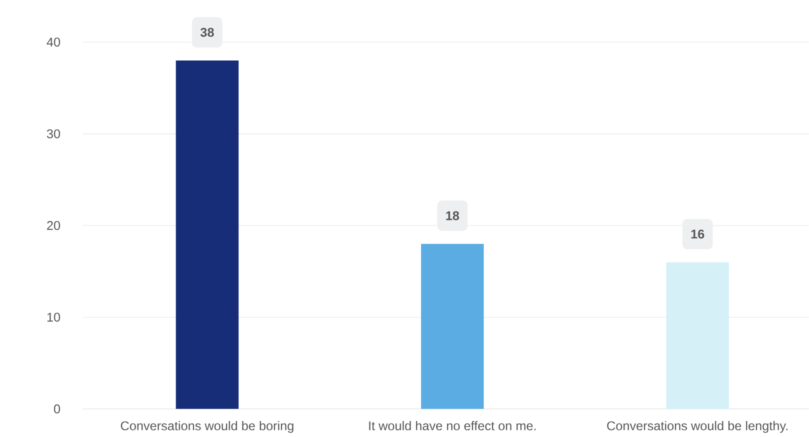  Describe the element at coordinates (57, 409) in the screenshot. I see `y-tick-label: 0` at that location.